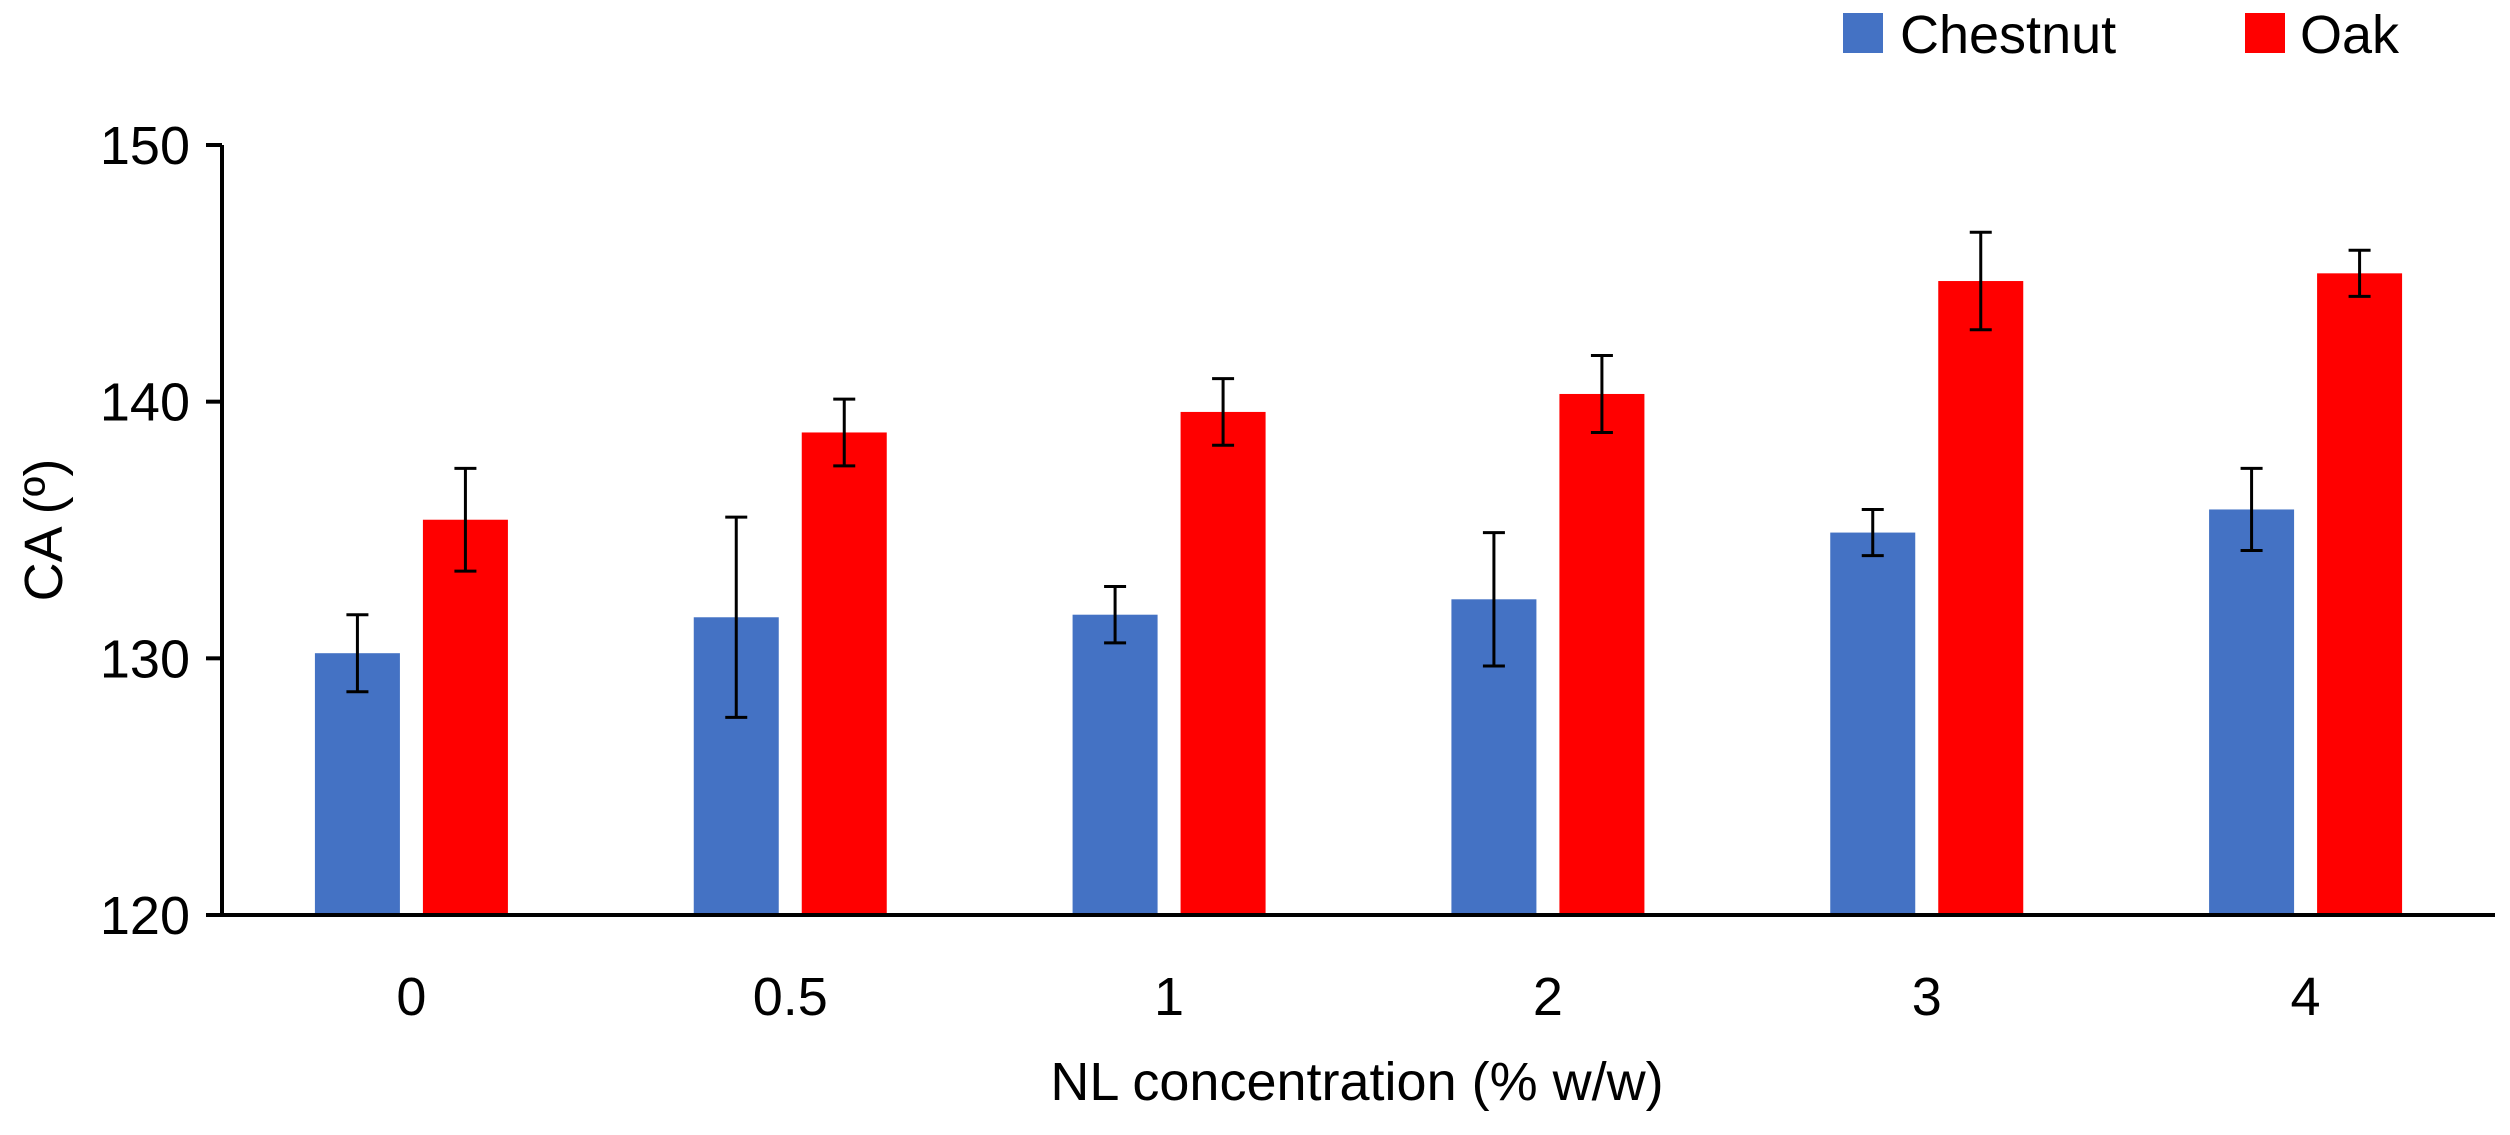  What do you see at coordinates (161, 531) in the screenshot?
I see `y-ticks-layer: 120 130 140 150` at bounding box center [161, 531].